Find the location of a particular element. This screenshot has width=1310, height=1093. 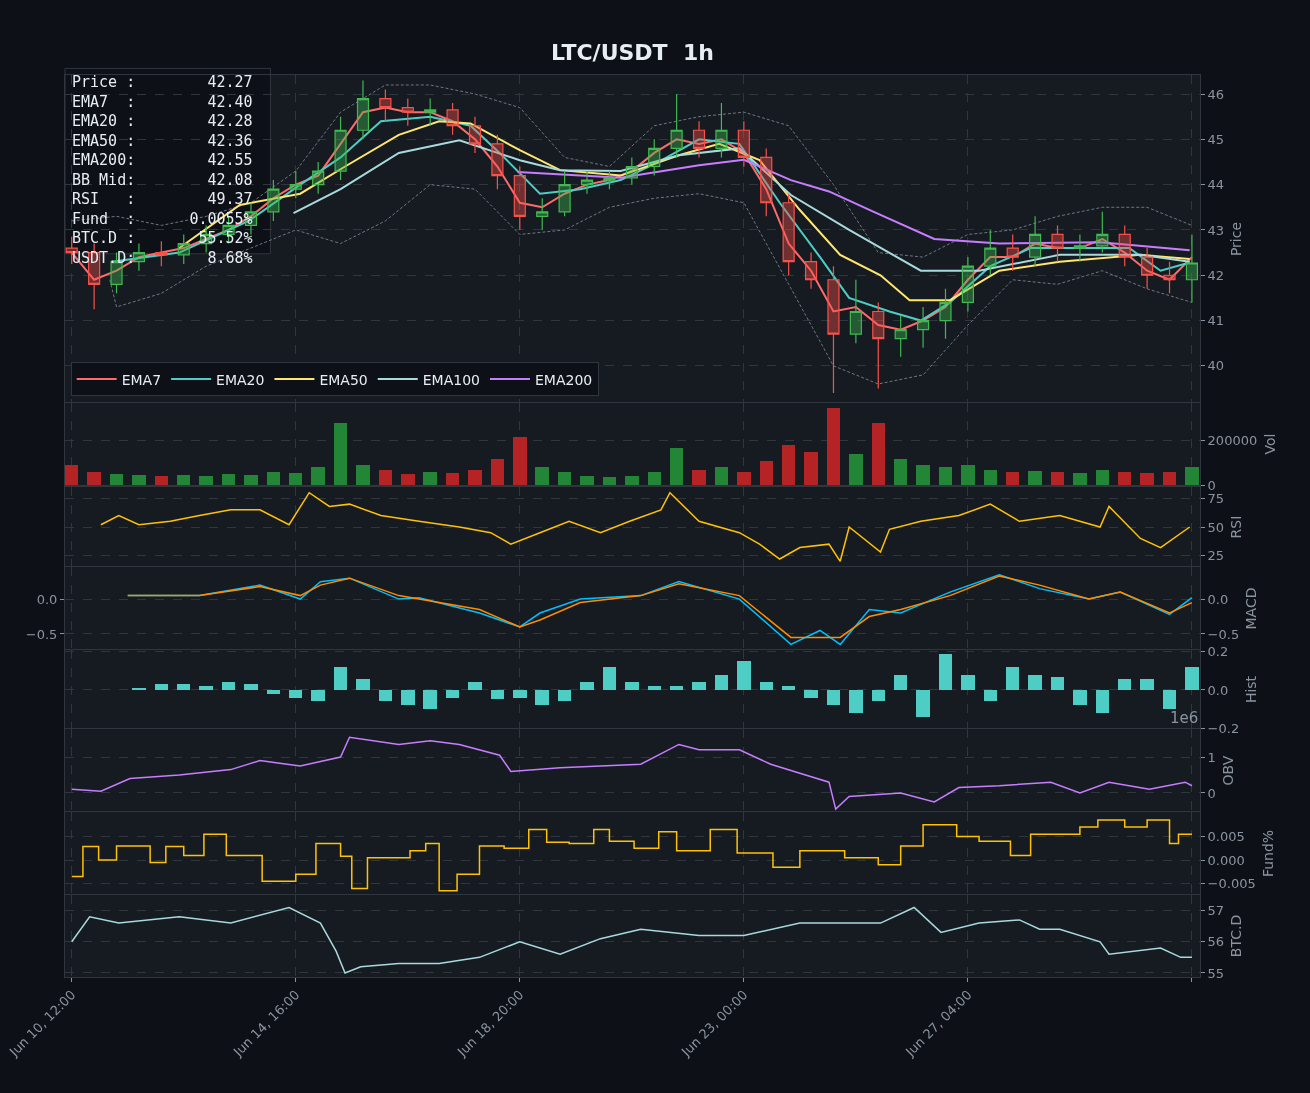

y-axis-title: OBV is located at coordinates (1228, 770).